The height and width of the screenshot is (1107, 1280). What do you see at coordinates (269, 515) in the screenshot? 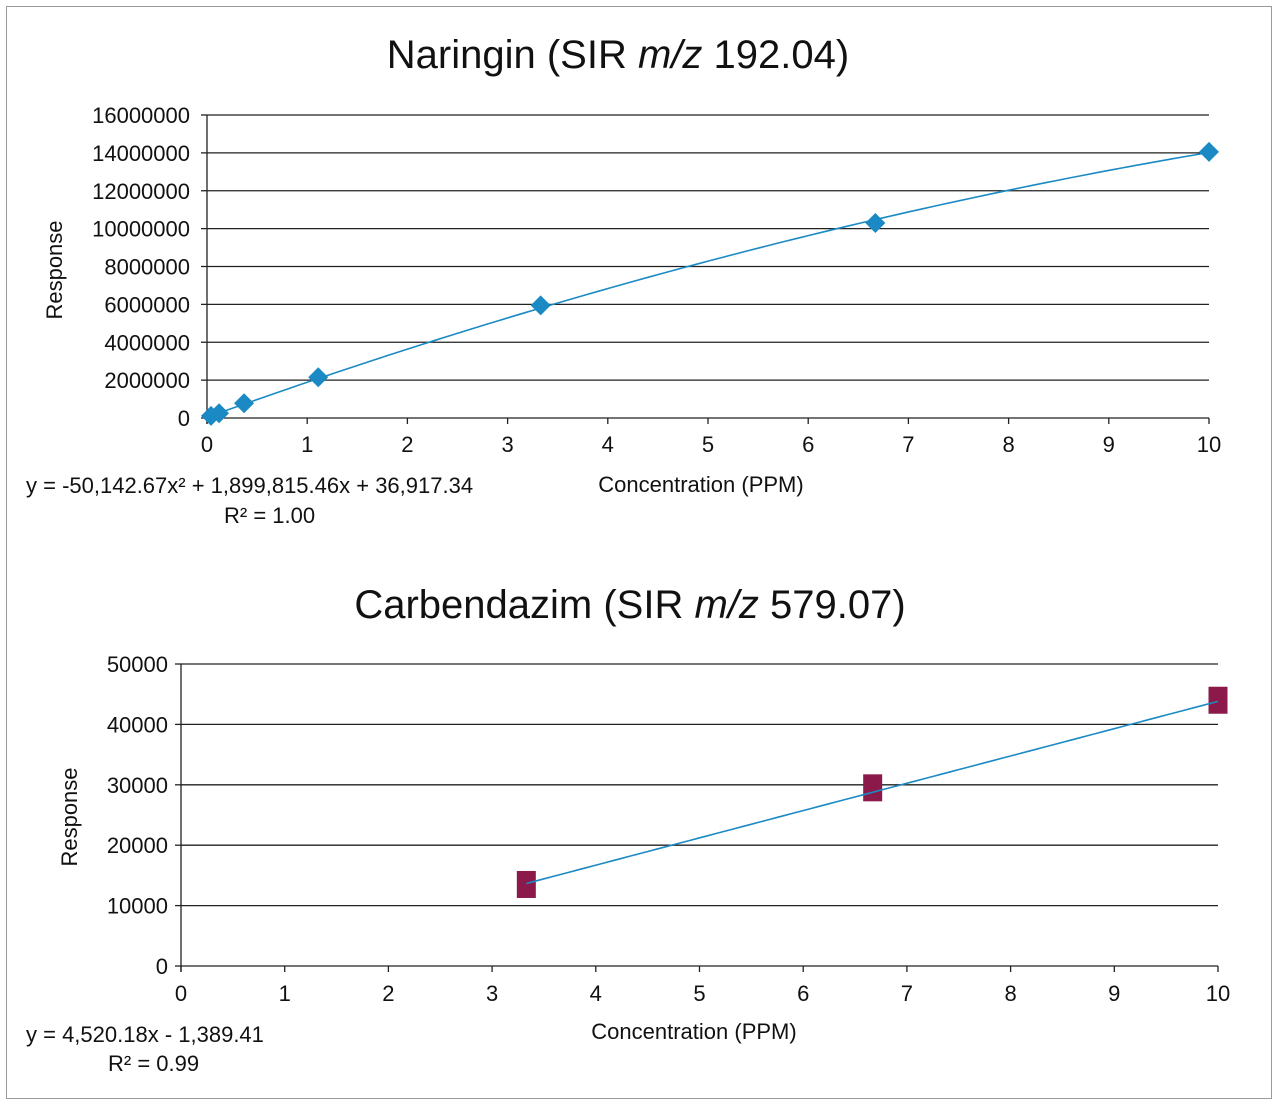
I see `r-squared: R² = 1.00` at bounding box center [269, 515].